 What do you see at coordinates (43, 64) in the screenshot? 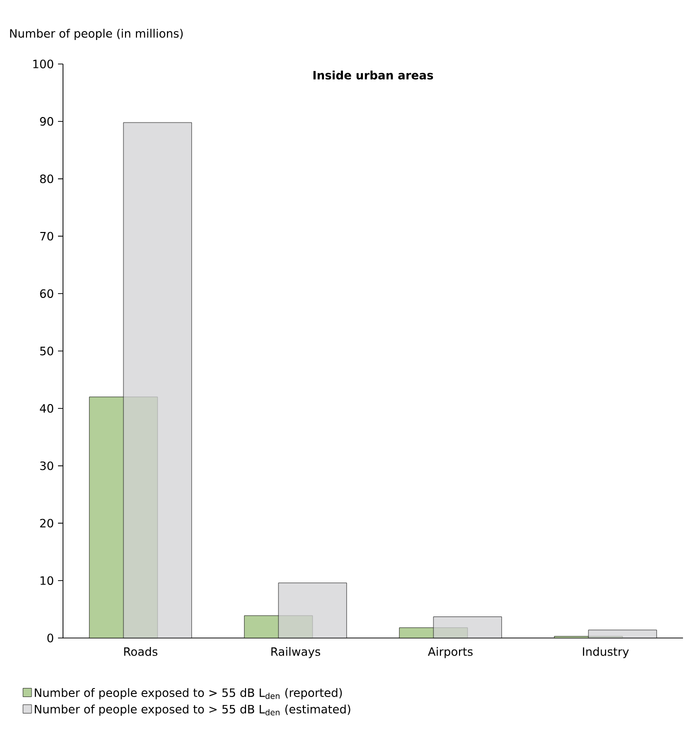
I see `y-tick-label: 100` at bounding box center [43, 64].